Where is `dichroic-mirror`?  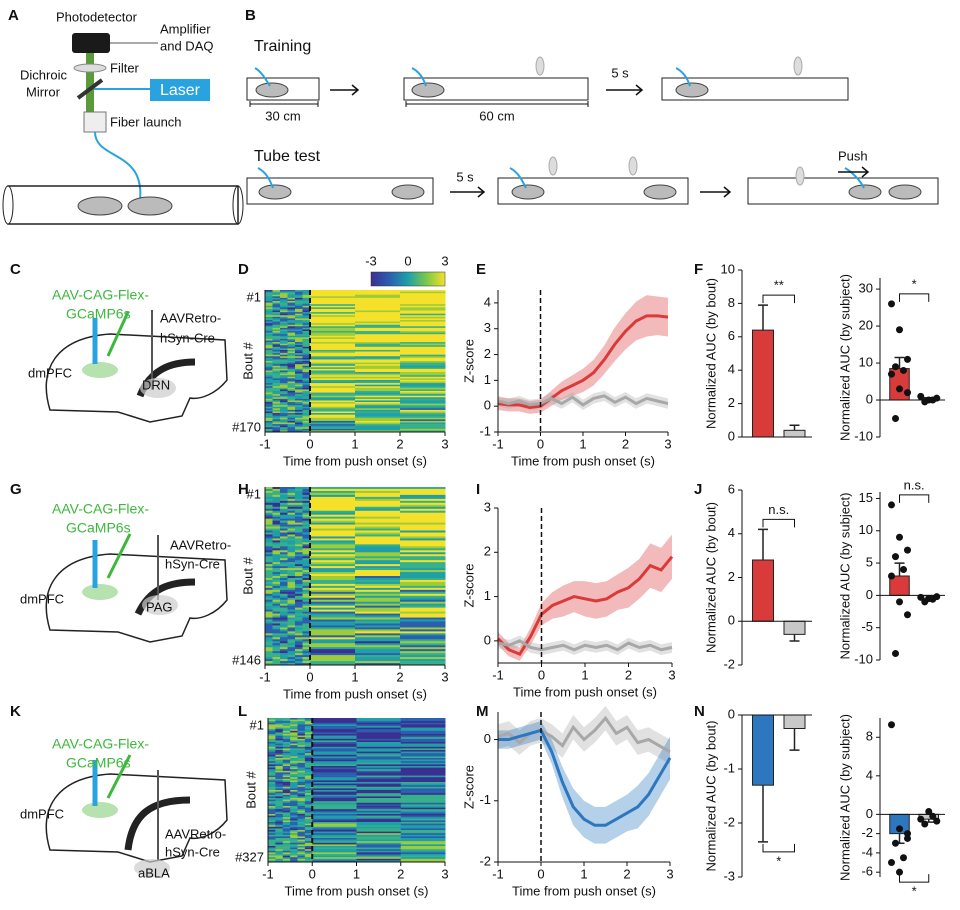 dichroic-mirror is located at coordinates (90, 89).